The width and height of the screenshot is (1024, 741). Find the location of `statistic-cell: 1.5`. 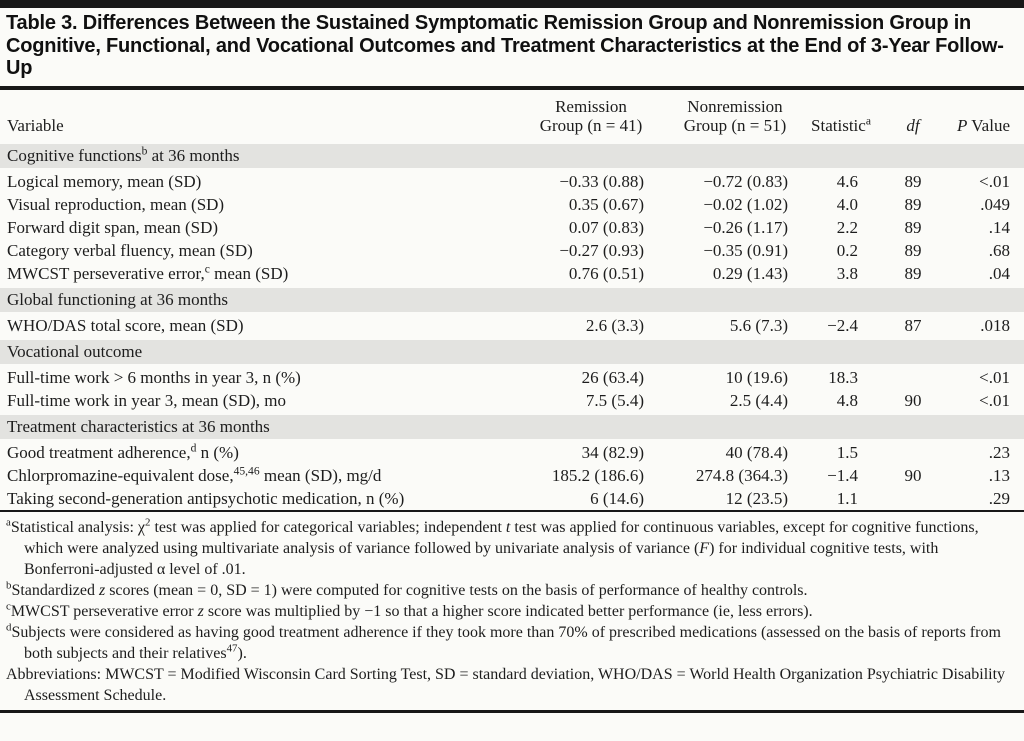

statistic-cell: 1.5 is located at coordinates (847, 452).